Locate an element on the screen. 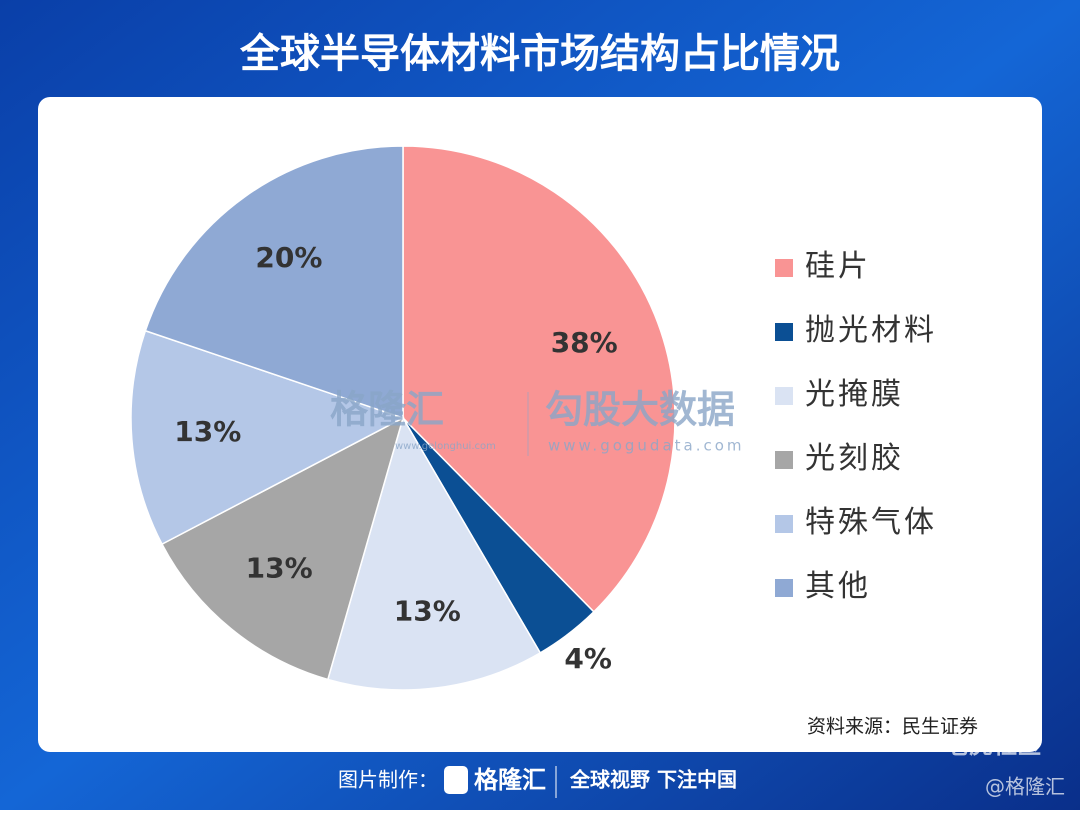 The height and width of the screenshot is (814, 1080). corner-community: 老虎社区 is located at coordinates (993, 745).